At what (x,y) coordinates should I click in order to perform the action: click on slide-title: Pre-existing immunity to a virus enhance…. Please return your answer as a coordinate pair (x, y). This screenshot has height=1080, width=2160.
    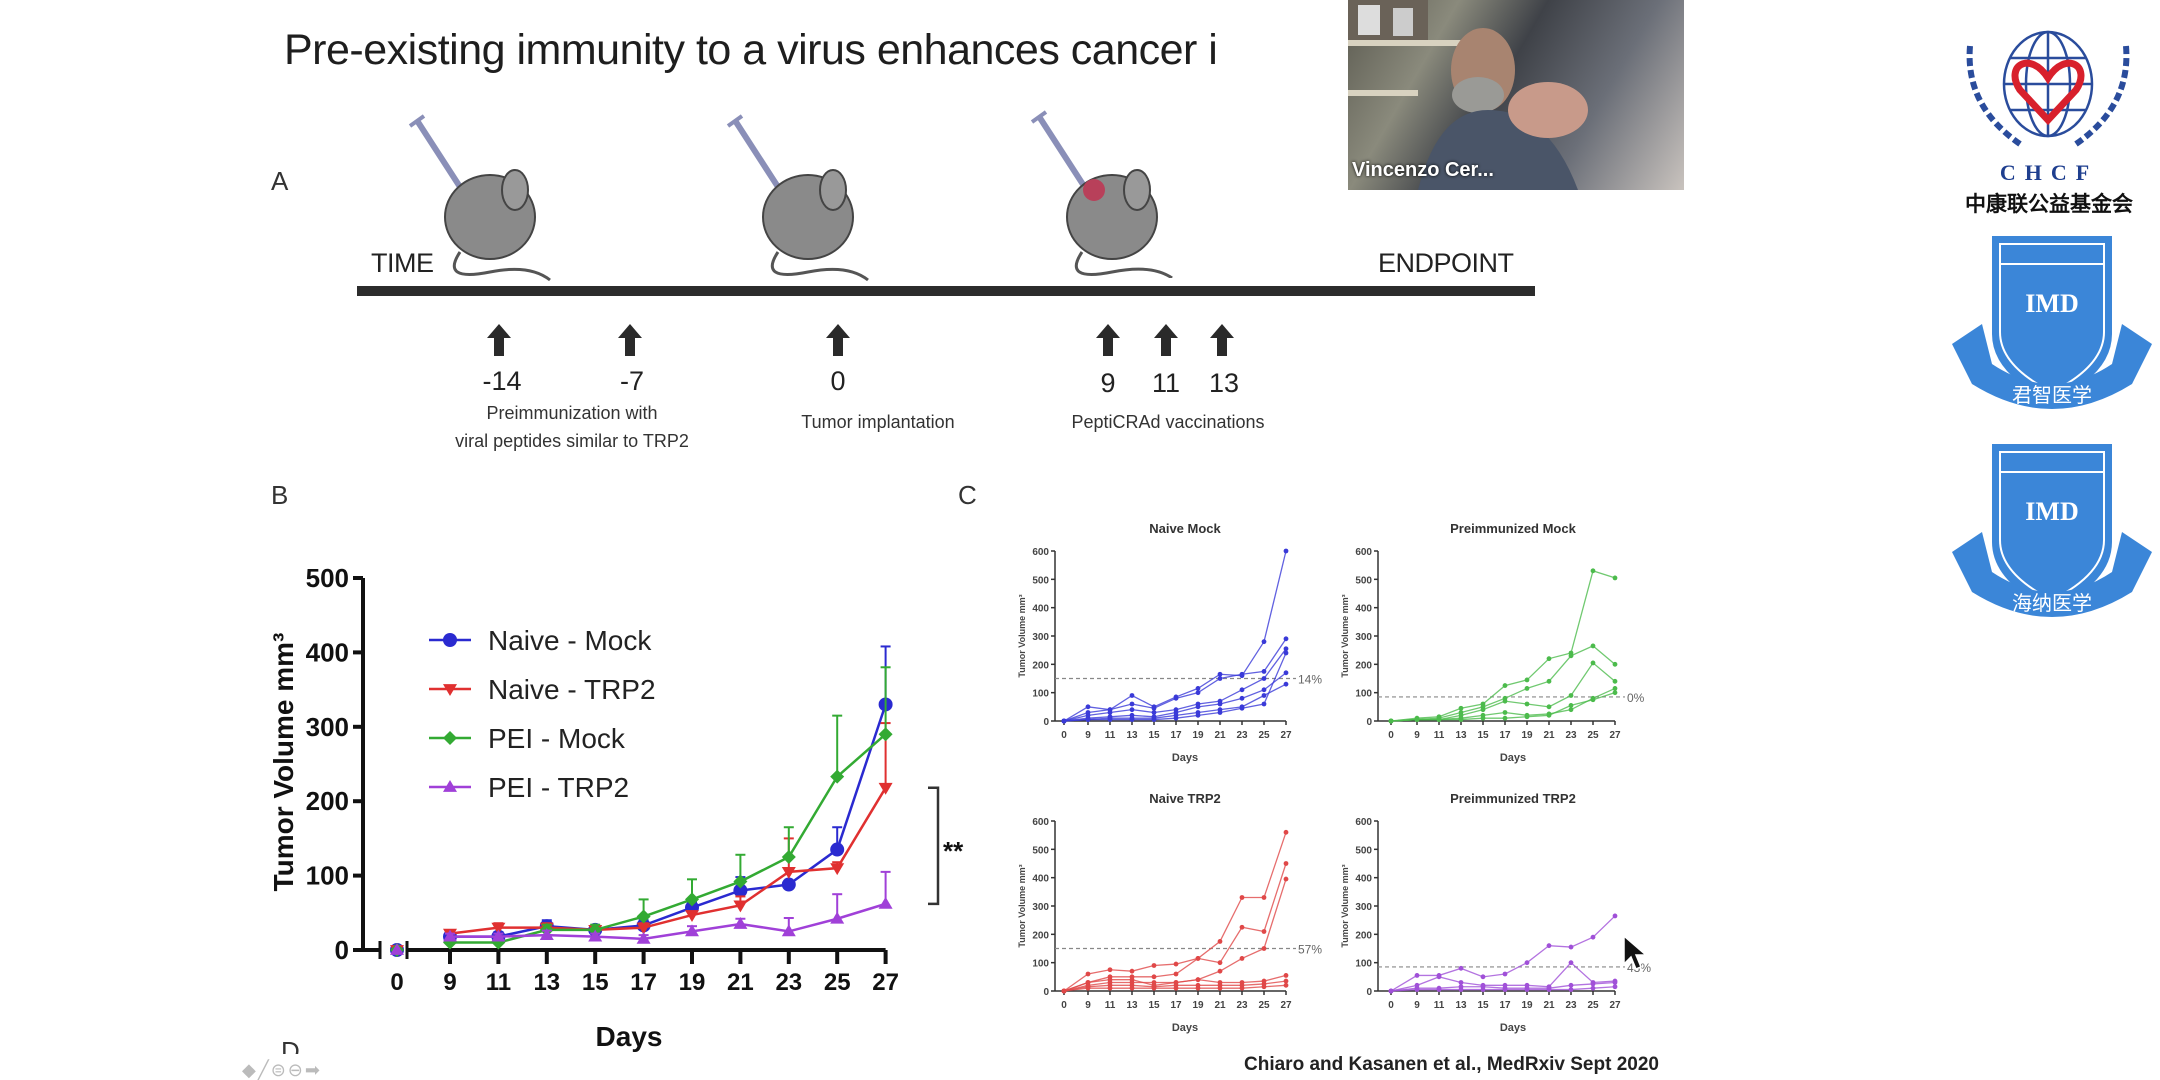
    Looking at the image, I should click on (751, 50).